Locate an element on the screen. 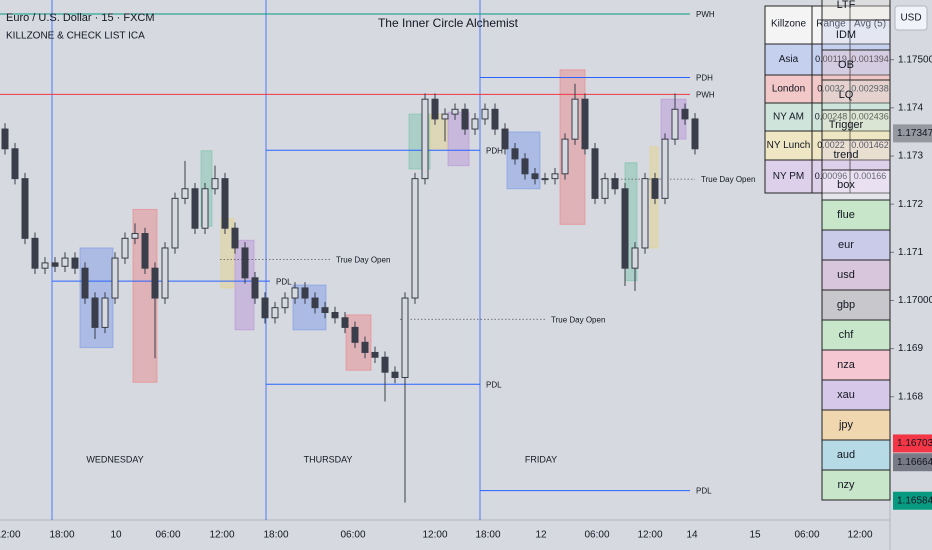  price-badge-label: 1.16584 is located at coordinates (914, 500).